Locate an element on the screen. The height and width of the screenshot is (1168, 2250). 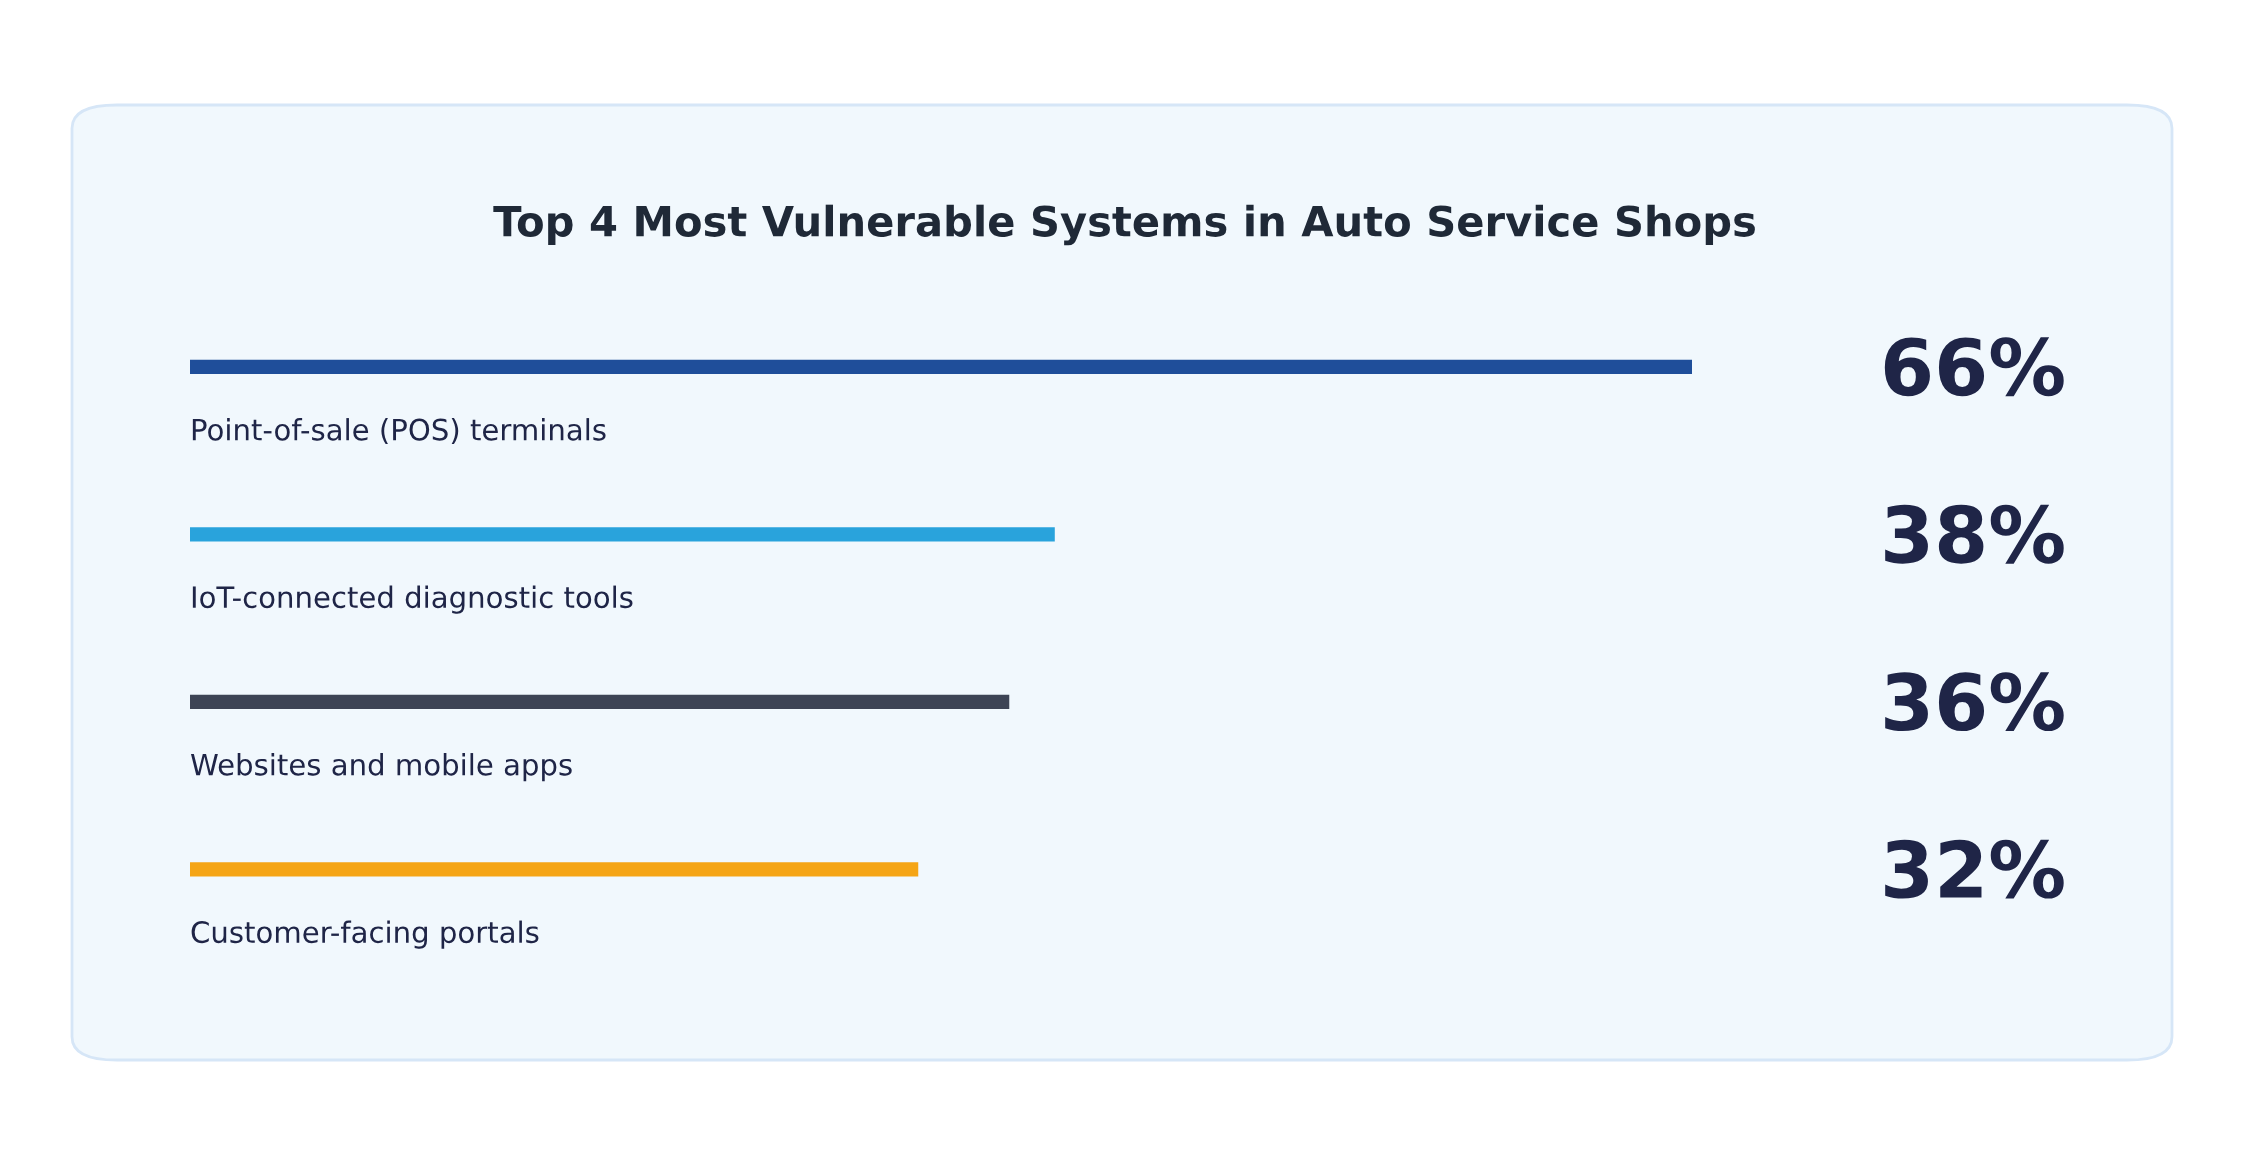
data-label: 38% is located at coordinates (1974, 534).